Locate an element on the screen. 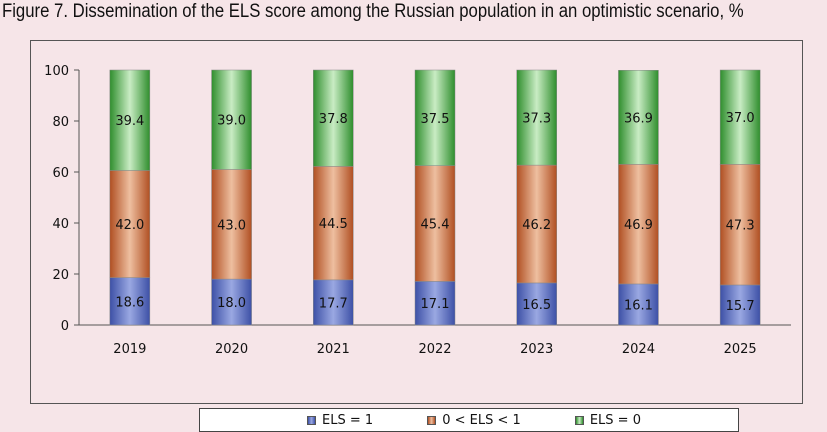 The image size is (827, 432). bar-els-1-2019 is located at coordinates (130, 301).